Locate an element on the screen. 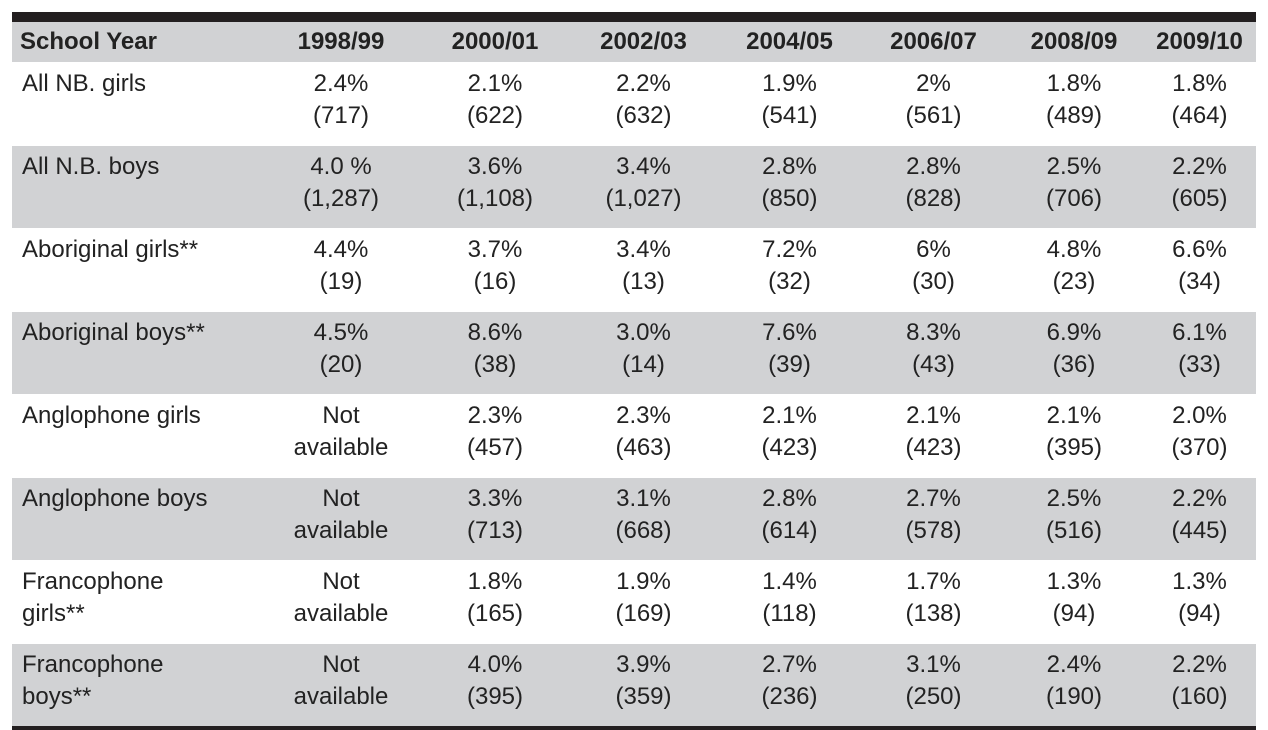  cell-line: (1,108) is located at coordinates (495, 198).